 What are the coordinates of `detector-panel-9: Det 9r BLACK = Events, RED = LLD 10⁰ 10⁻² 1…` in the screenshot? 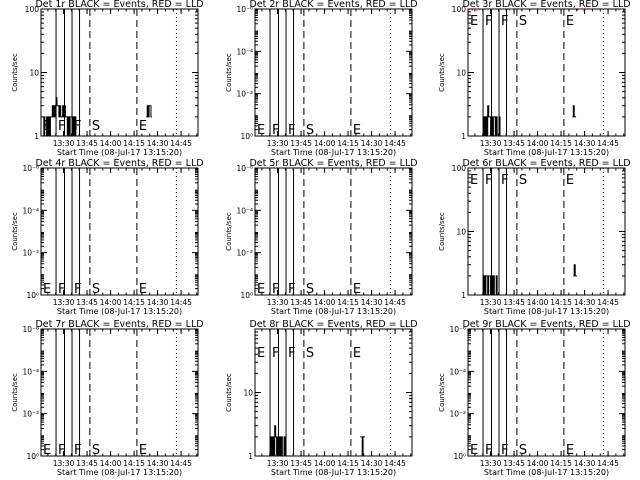 It's located at (534, 398).